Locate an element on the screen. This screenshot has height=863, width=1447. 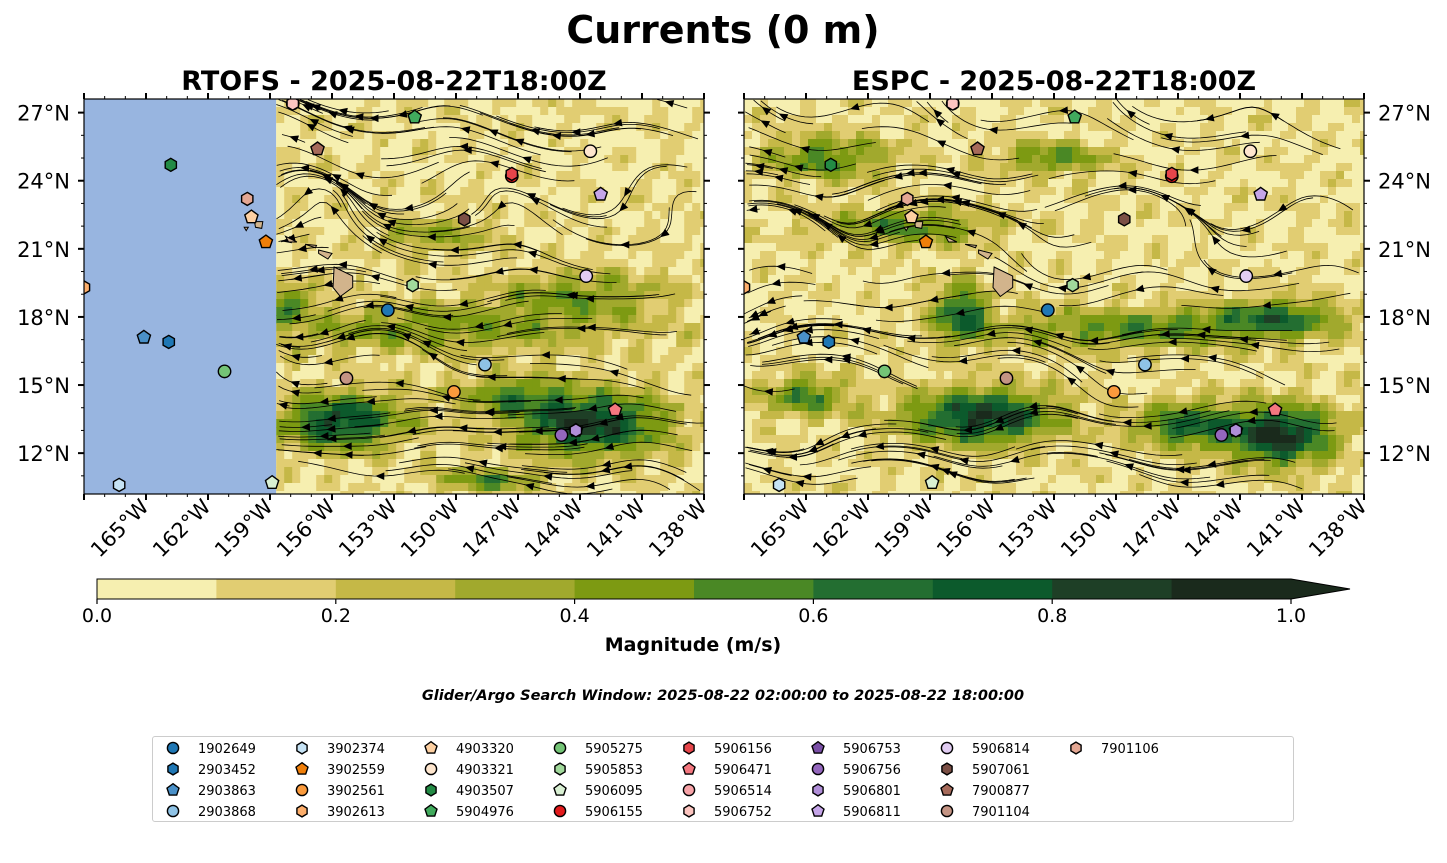
hawaii-islands is located at coordinates (298, 259).